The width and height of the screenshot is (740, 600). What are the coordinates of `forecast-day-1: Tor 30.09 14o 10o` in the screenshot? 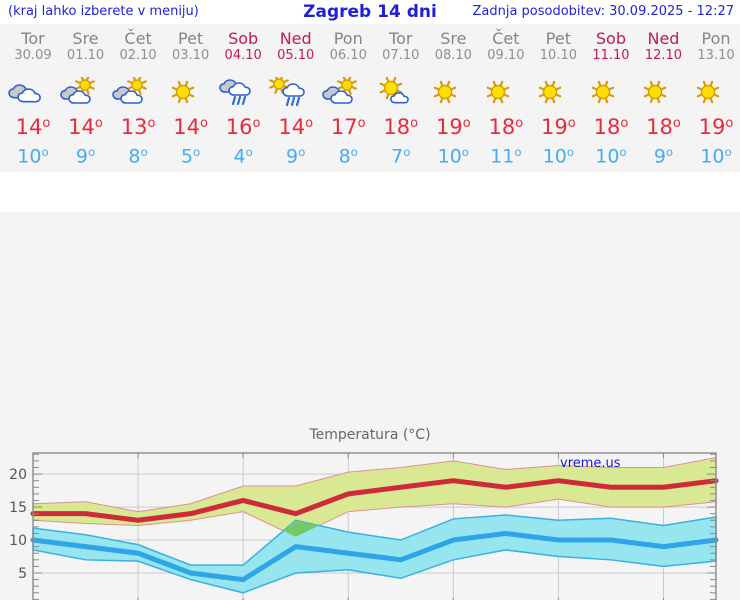 It's located at (33, 99).